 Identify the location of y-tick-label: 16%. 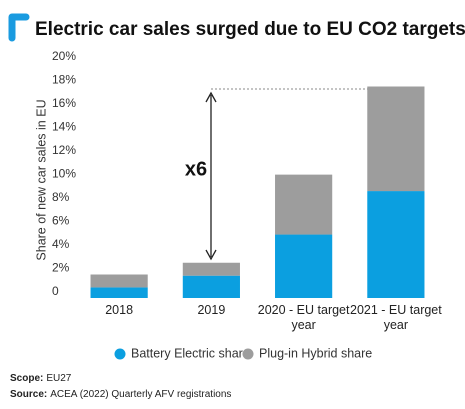
(64, 103).